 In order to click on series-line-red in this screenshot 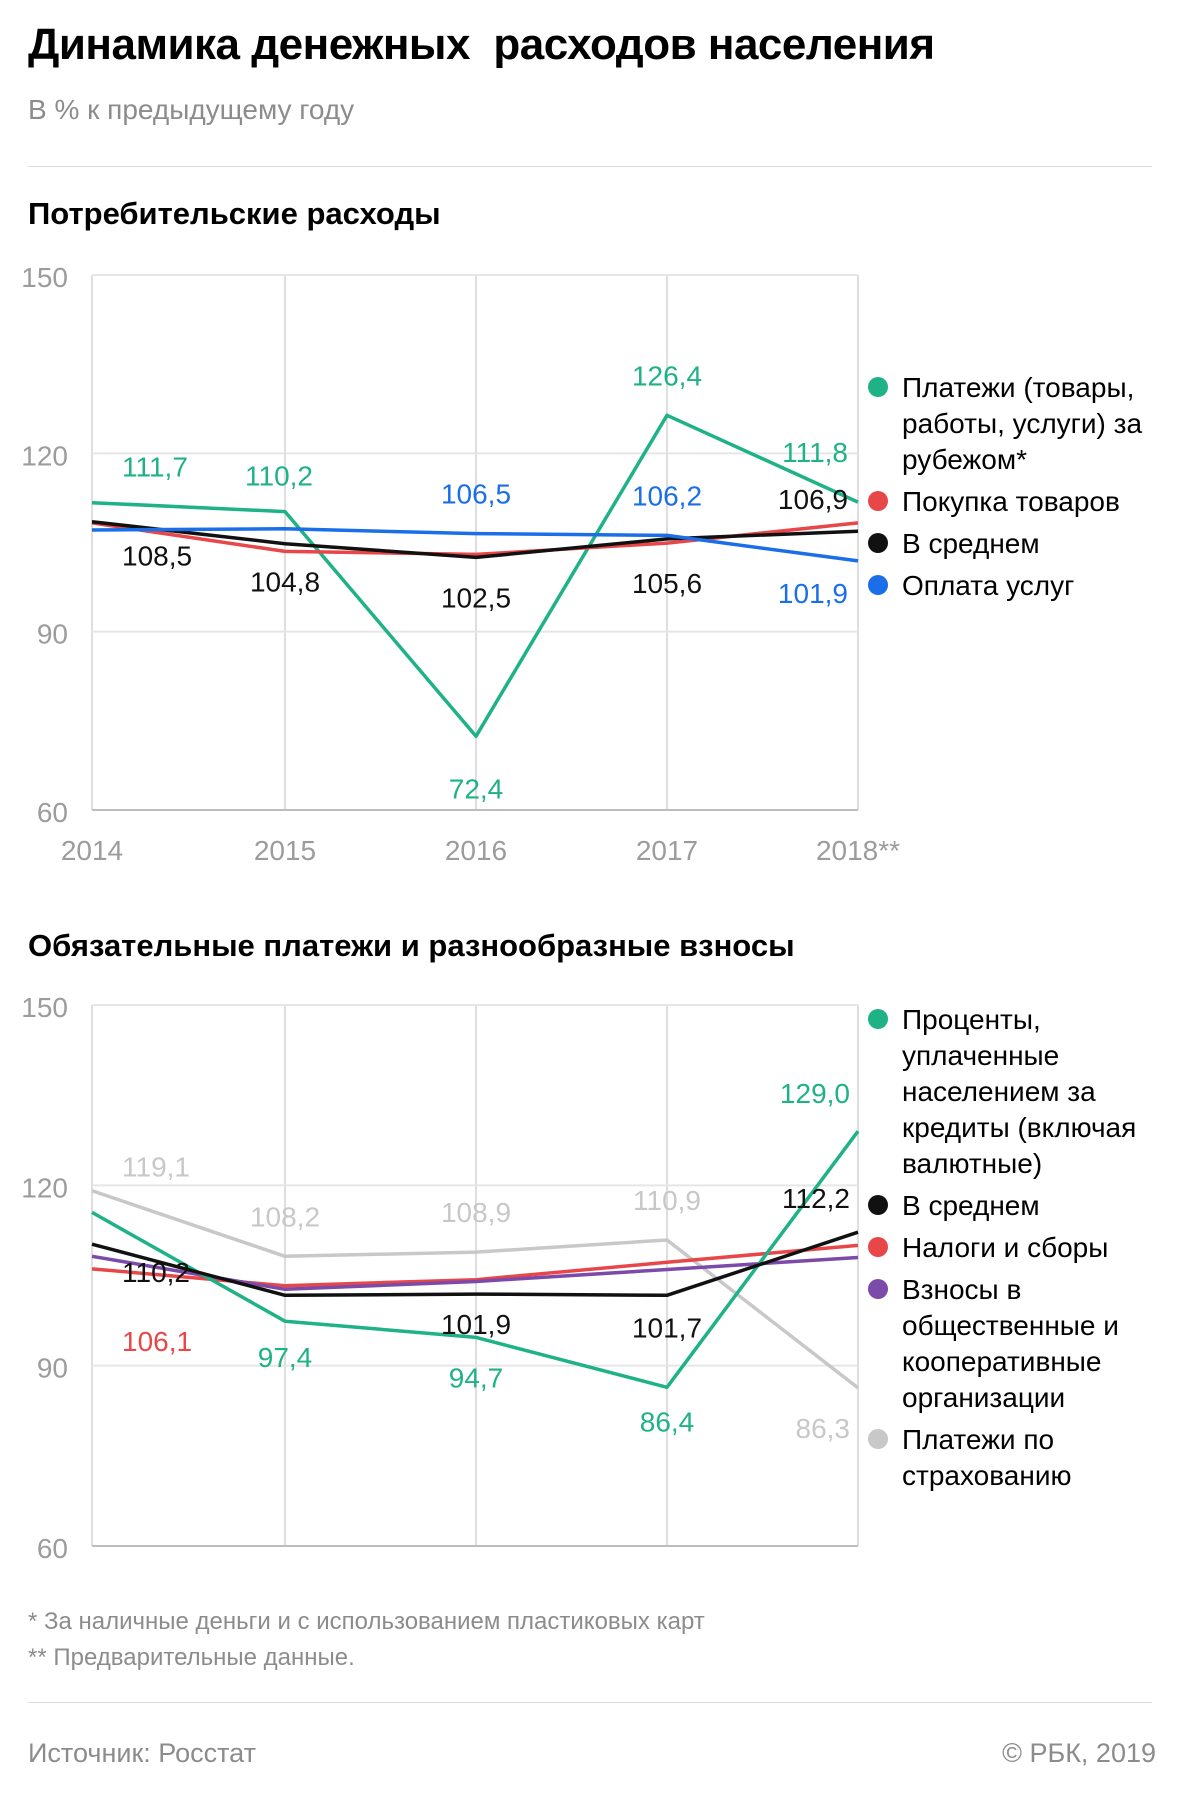, I will do `click(475, 1265)`.